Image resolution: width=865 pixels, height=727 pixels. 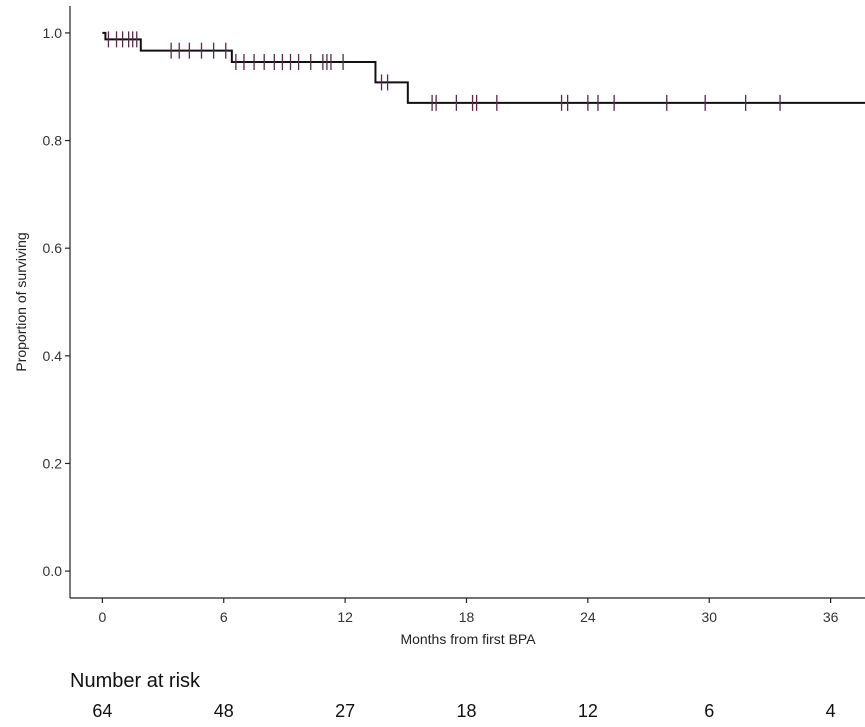 I want to click on x-tick-label: 12, so click(x=345, y=617).